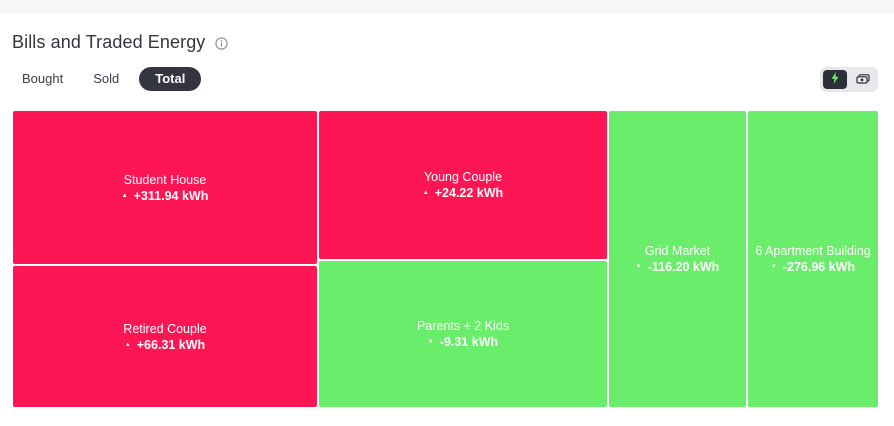  Describe the element at coordinates (109, 41) in the screenshot. I see `page-title: Bills and Traded Energy` at that location.